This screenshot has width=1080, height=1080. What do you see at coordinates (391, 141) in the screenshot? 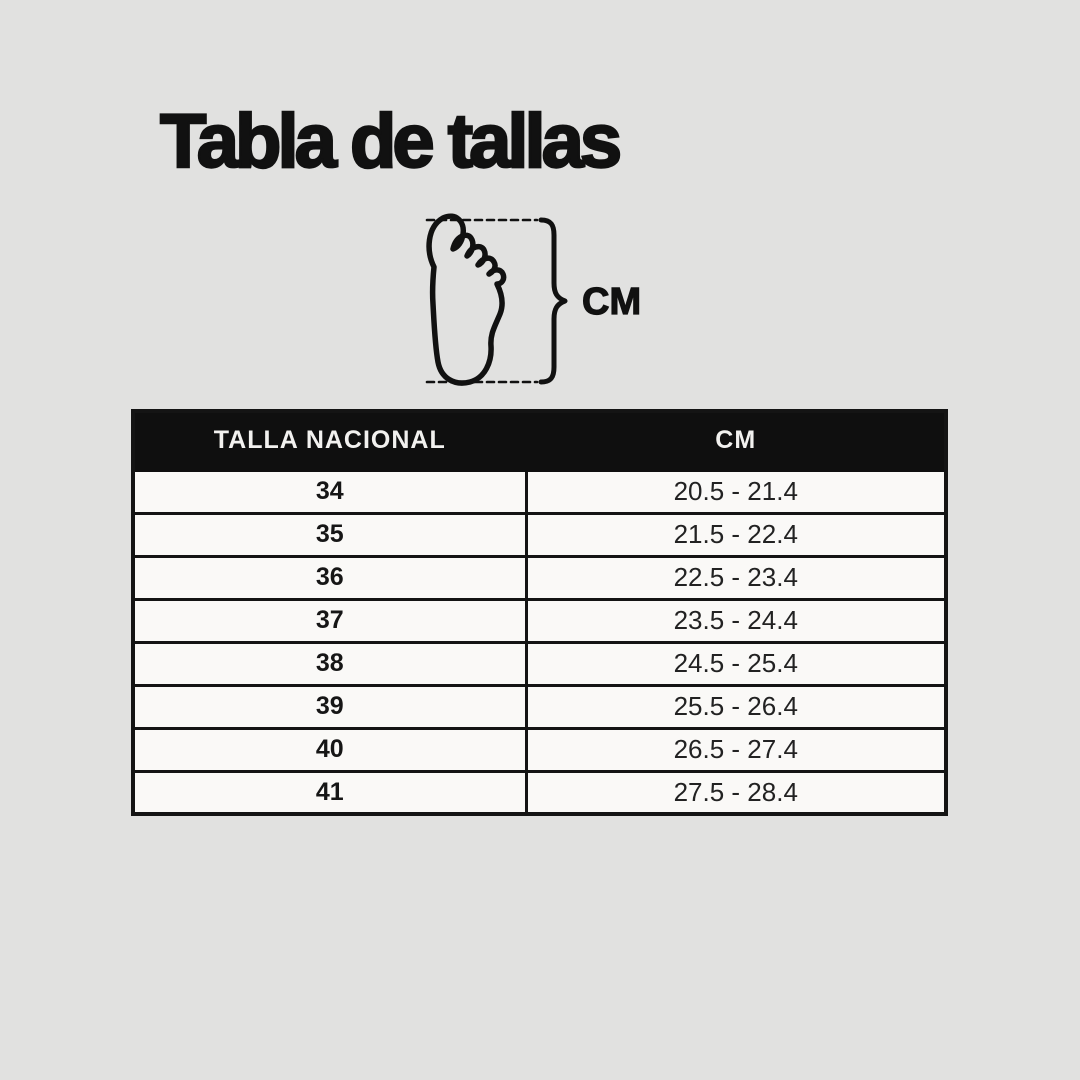
I see `page-title: Tabla de tallas` at bounding box center [391, 141].